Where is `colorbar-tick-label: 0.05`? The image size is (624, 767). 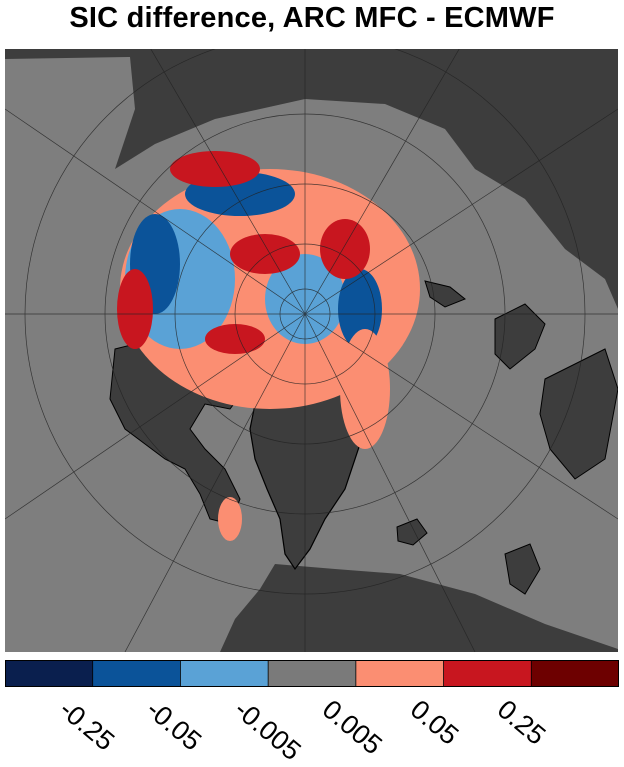
colorbar-tick-label: 0.05 is located at coordinates (434, 722).